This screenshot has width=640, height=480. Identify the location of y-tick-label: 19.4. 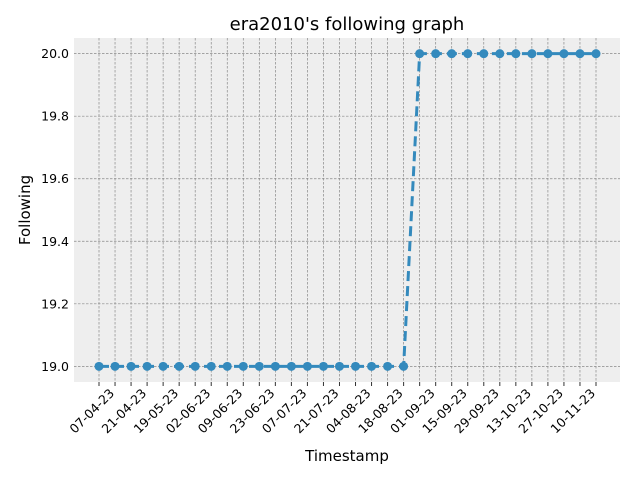
(55, 241).